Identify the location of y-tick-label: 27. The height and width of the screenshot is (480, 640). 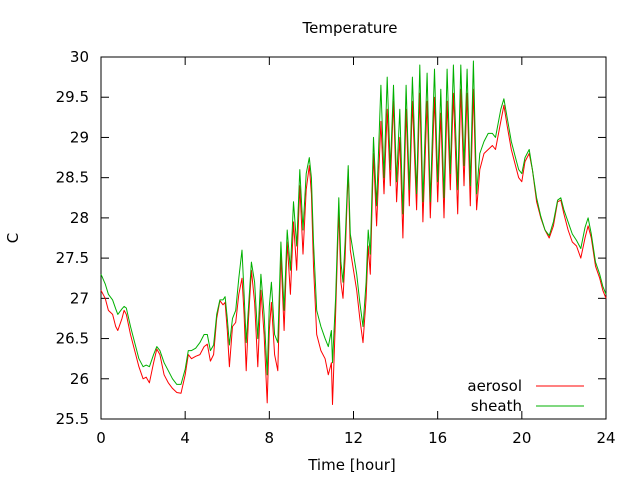
(79, 298).